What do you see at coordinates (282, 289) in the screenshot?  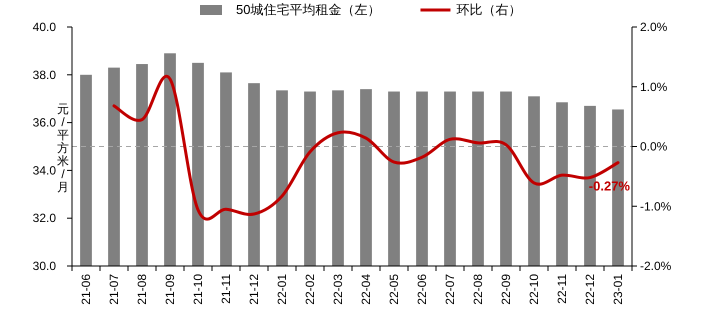 I see `x-tick-label: 22-01` at bounding box center [282, 289].